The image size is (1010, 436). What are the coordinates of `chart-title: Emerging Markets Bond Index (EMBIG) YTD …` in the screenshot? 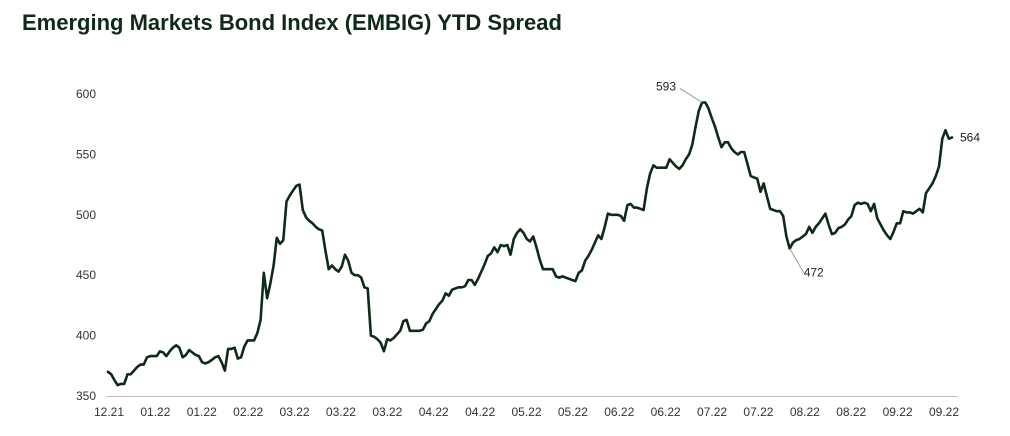 It's located at (292, 22).